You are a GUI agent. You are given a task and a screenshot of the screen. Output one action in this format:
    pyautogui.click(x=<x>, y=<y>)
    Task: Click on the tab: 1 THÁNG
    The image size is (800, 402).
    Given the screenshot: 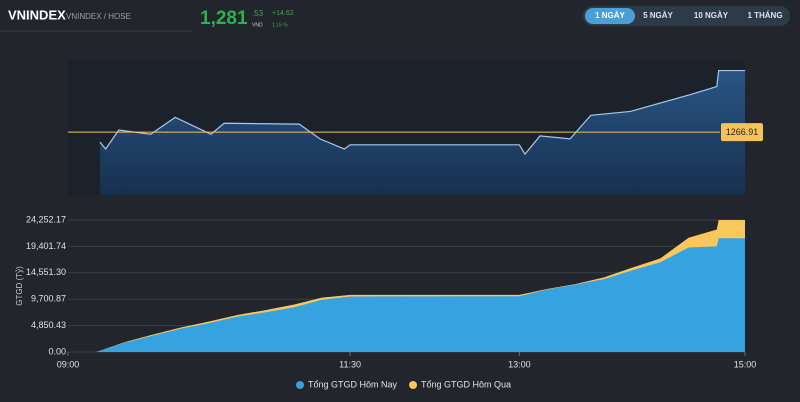 What is the action you would take?
    pyautogui.click(x=764, y=15)
    